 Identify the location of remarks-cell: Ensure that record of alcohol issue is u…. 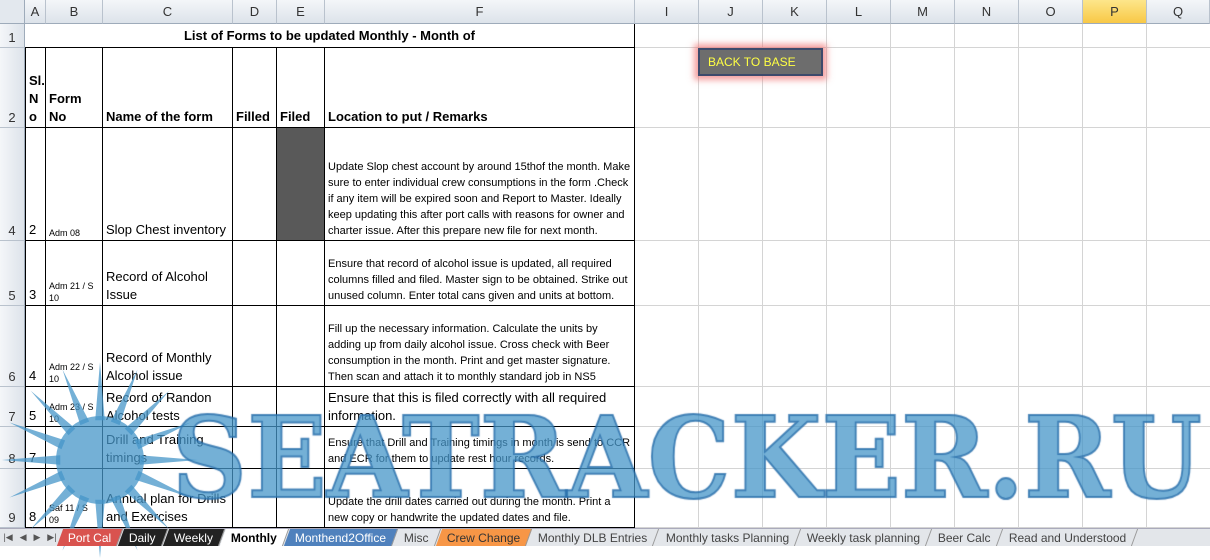
(480, 273).